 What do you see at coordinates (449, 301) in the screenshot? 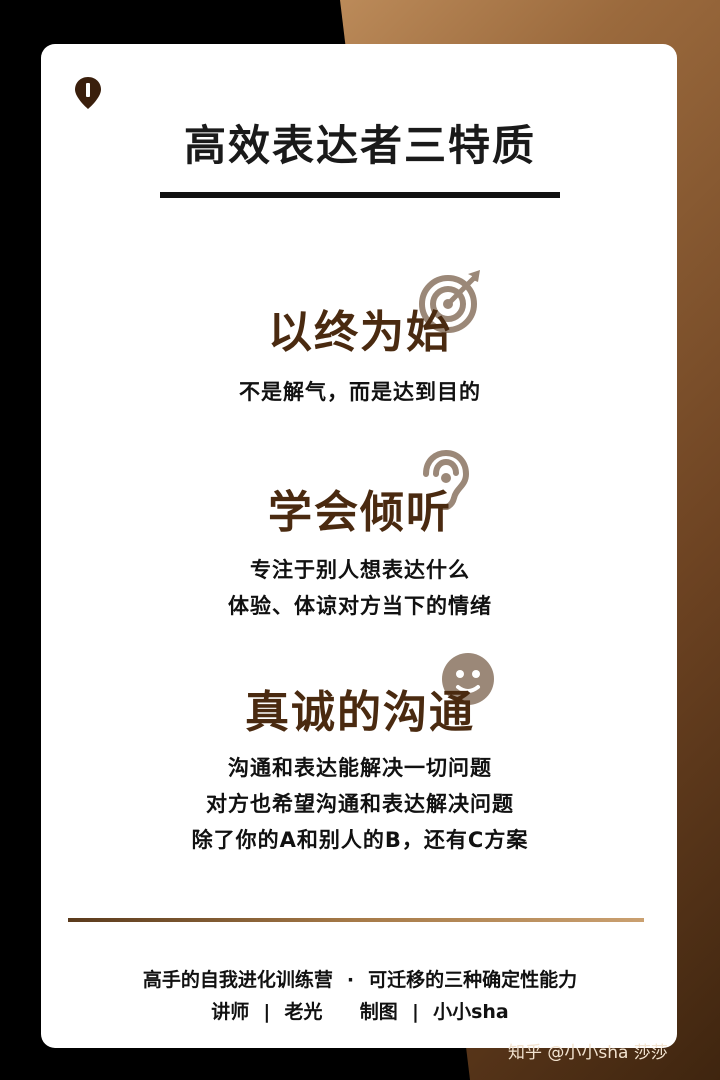
I see `target-icon` at bounding box center [449, 301].